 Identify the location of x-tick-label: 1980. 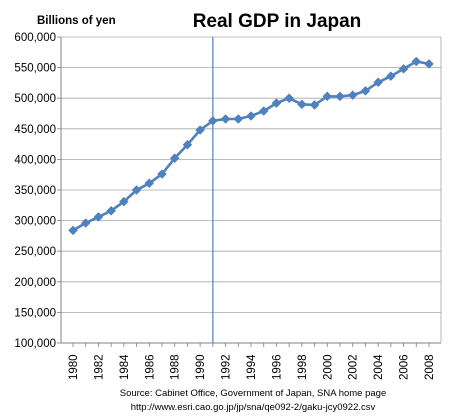
(74, 367).